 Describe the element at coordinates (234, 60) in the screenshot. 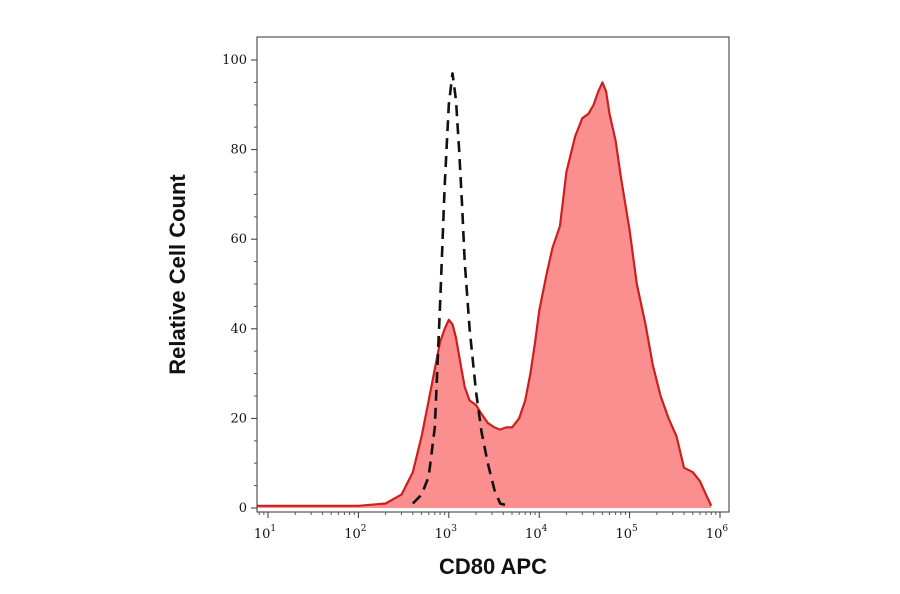

I see `y-tick-label-5: 100` at that location.